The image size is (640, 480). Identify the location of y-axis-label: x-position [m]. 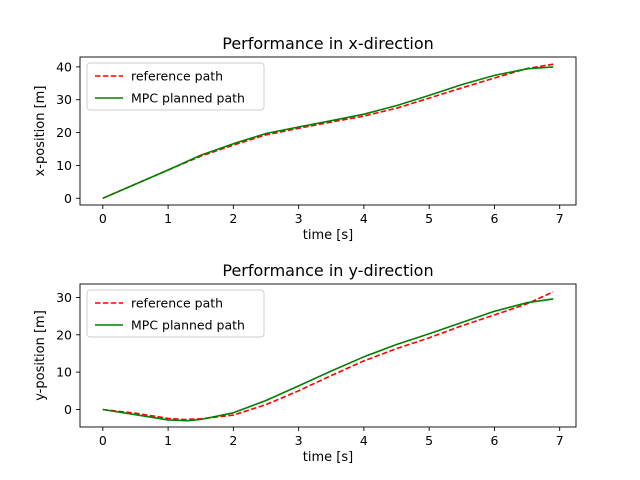
(40, 131).